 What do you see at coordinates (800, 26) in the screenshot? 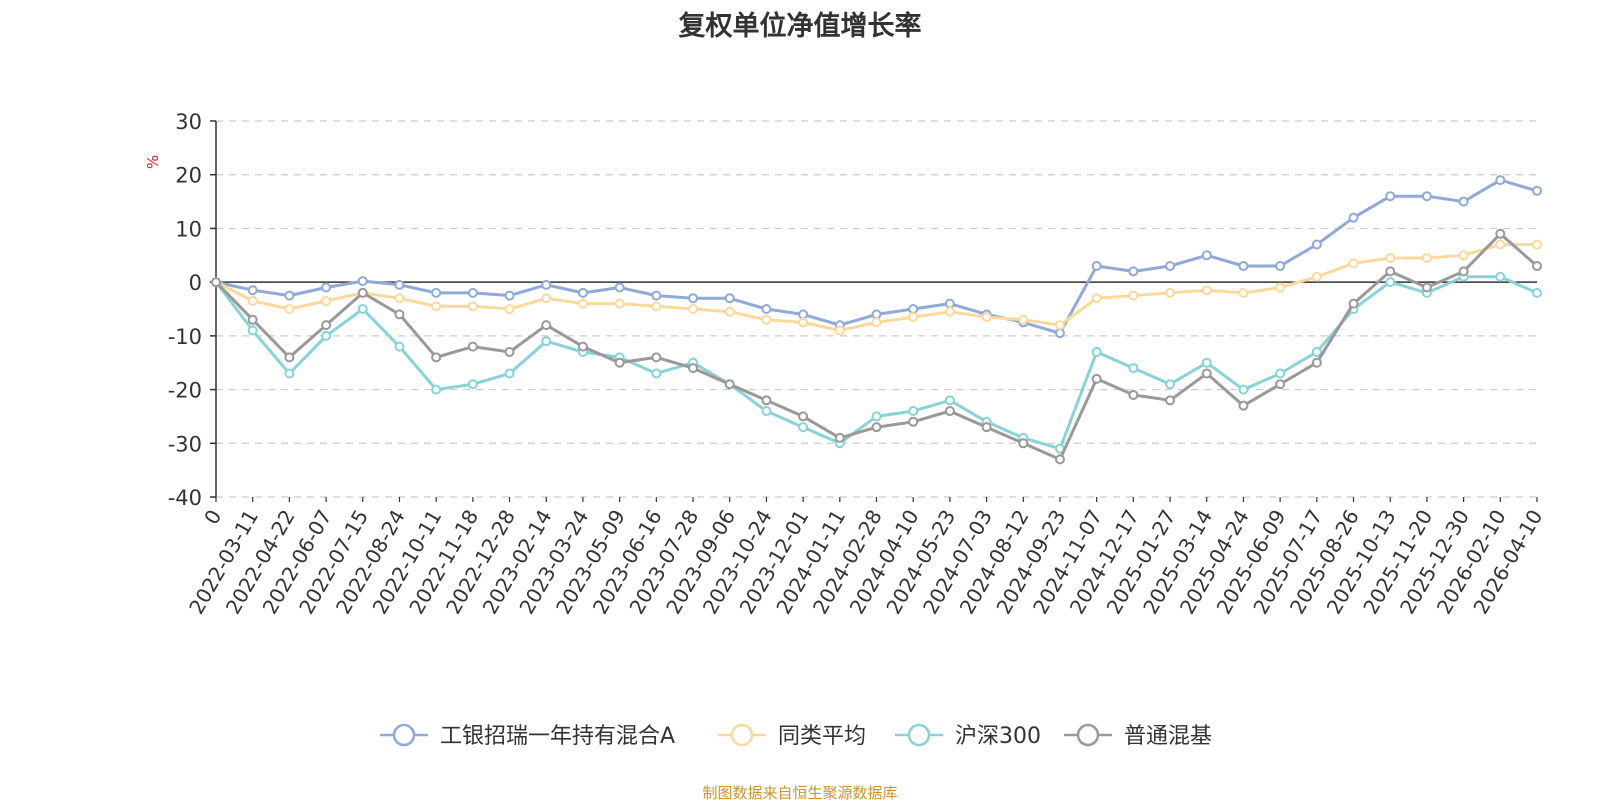
I see `chart-title: 复权单位净值增长率` at bounding box center [800, 26].